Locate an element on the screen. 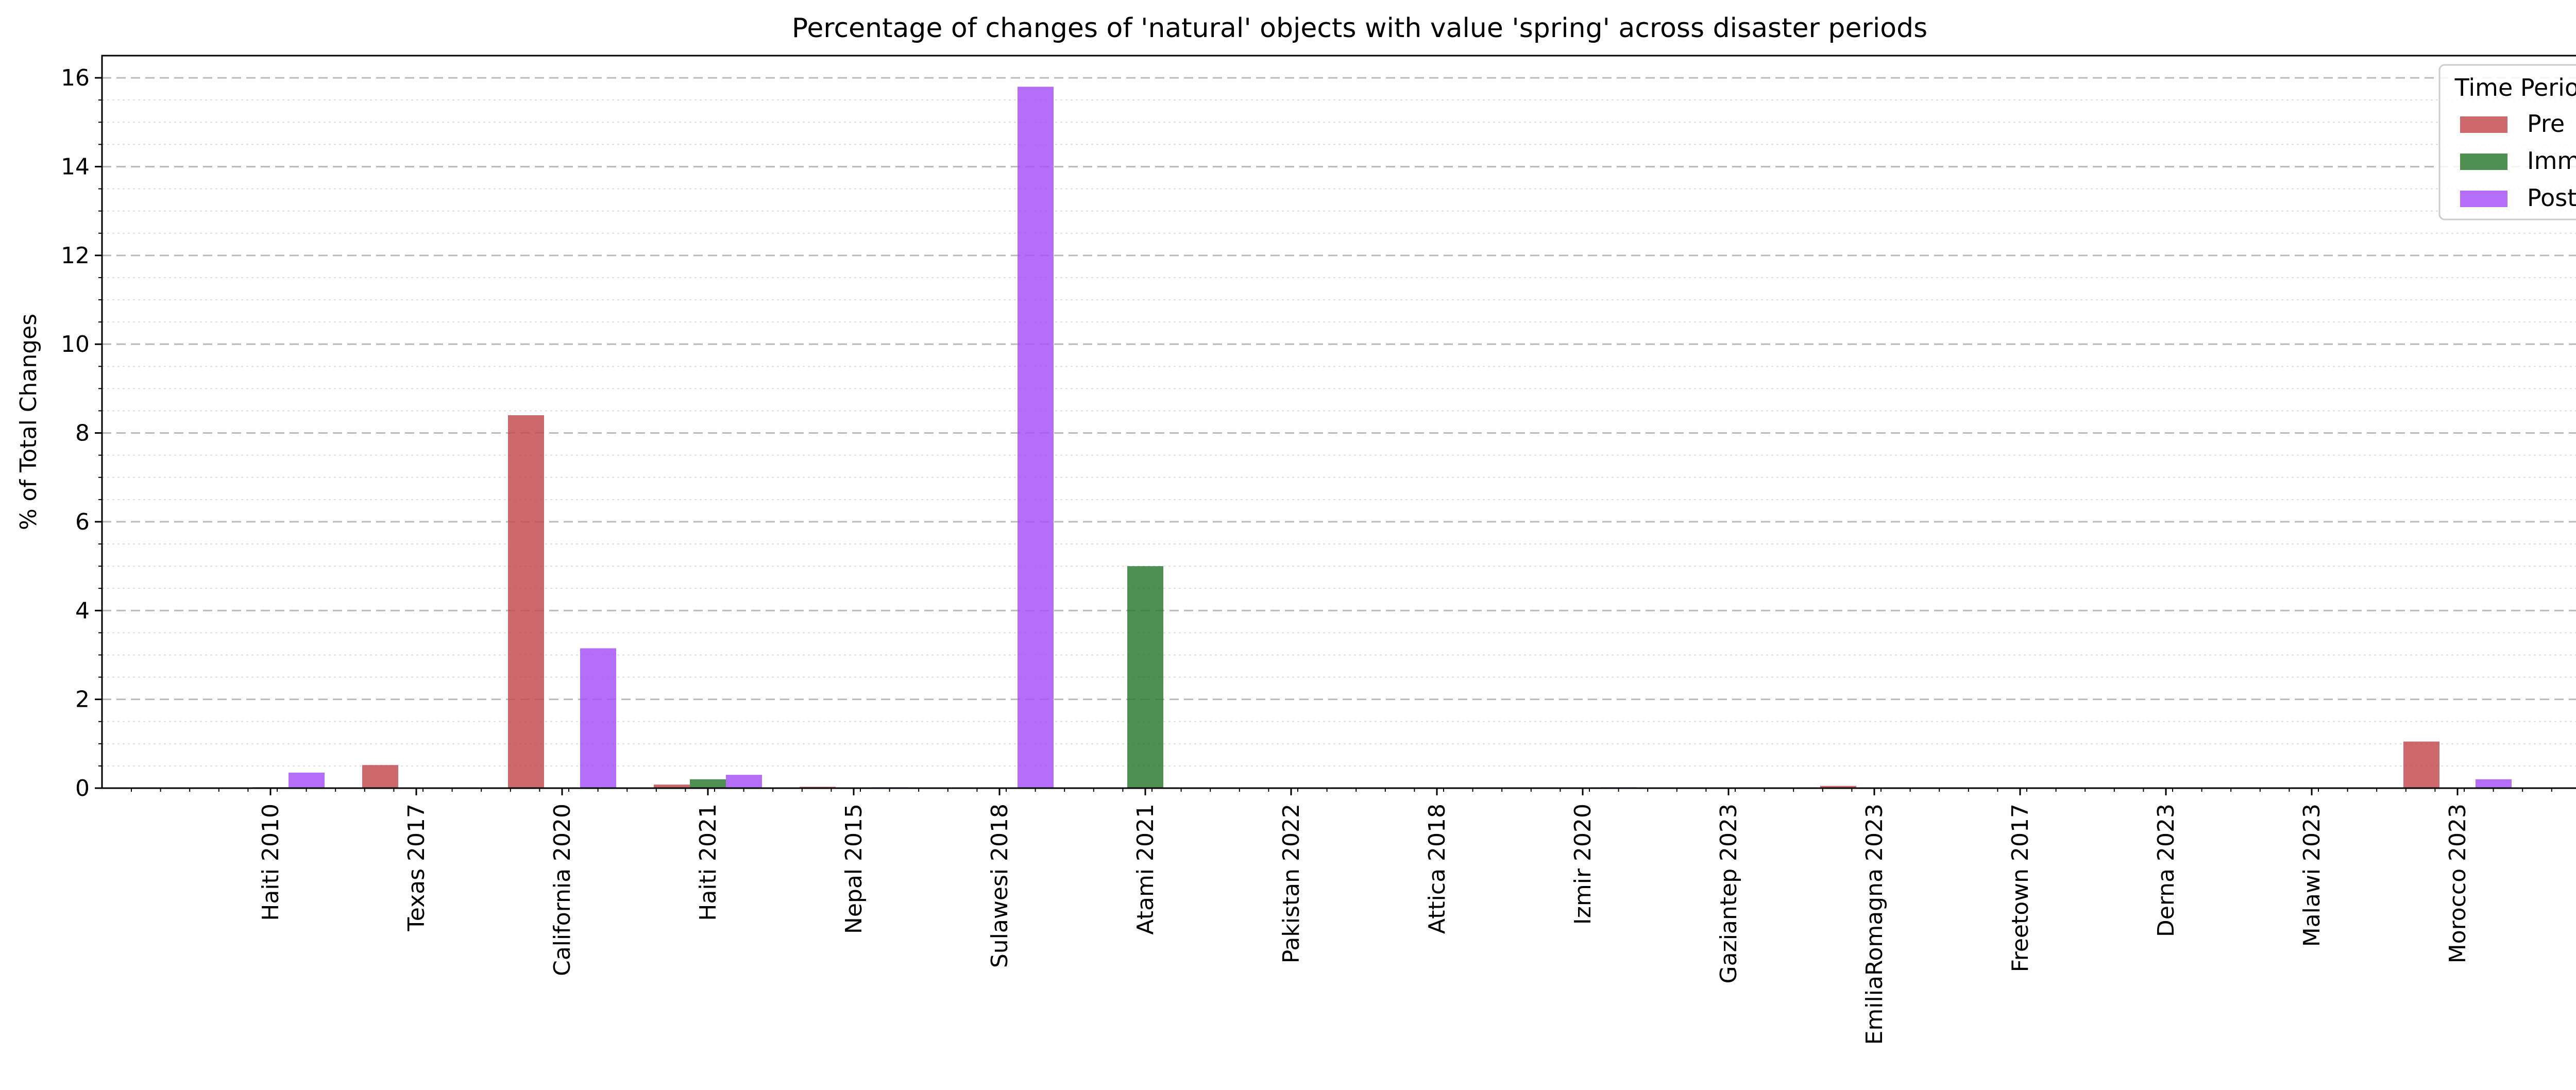 Image resolution: width=2576 pixels, height=1090 pixels. x-tick-label: Attica 2018 is located at coordinates (1437, 869).